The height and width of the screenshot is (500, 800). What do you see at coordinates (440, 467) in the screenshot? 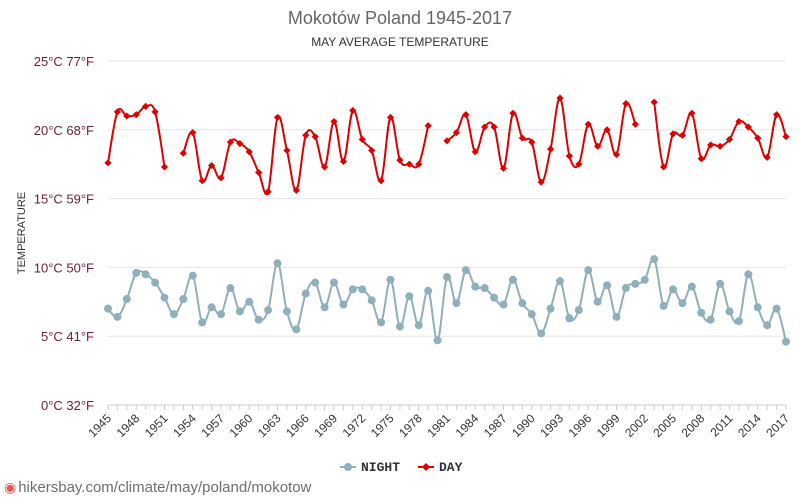
I see `legend-item-day: DAY` at bounding box center [440, 467].